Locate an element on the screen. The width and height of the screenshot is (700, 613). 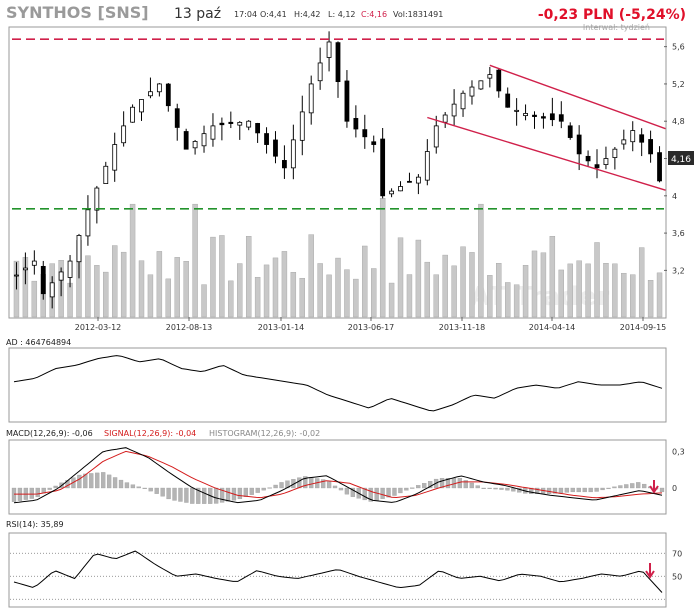
rsi-tick-label: 50 is located at coordinates (677, 576).